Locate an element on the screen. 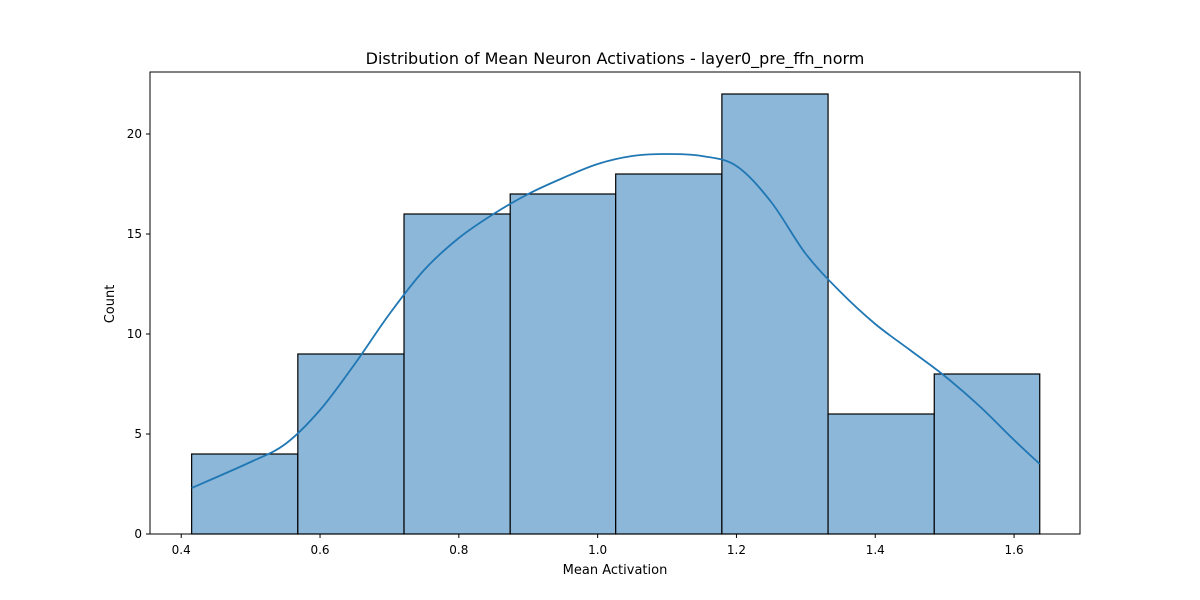 This screenshot has width=1200, height=600. x-tick-label: 1.0 is located at coordinates (597, 550).